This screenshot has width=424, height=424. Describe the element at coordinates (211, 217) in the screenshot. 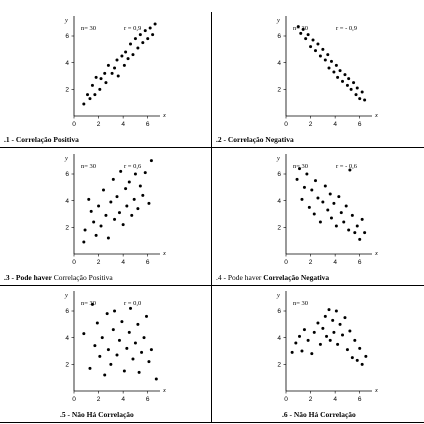

I see `vertical-divider` at that location.